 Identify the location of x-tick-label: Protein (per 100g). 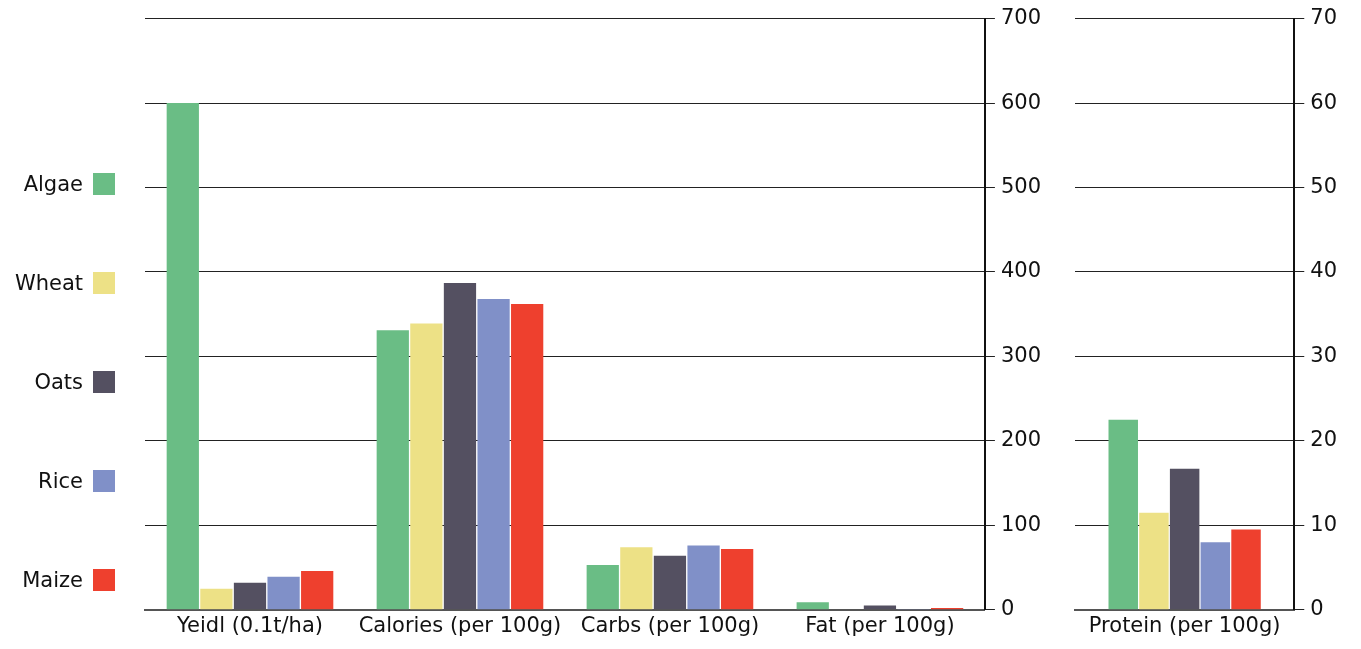
(1184, 624).